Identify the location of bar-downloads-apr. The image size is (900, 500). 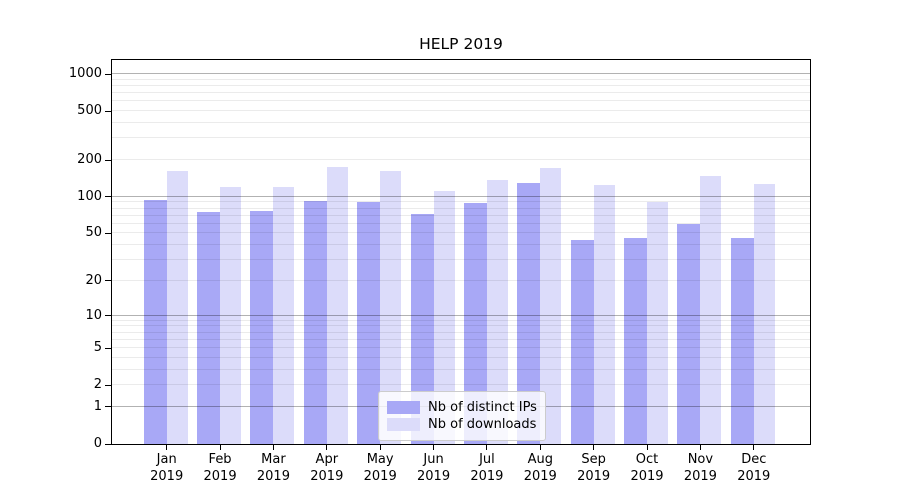
(337, 305).